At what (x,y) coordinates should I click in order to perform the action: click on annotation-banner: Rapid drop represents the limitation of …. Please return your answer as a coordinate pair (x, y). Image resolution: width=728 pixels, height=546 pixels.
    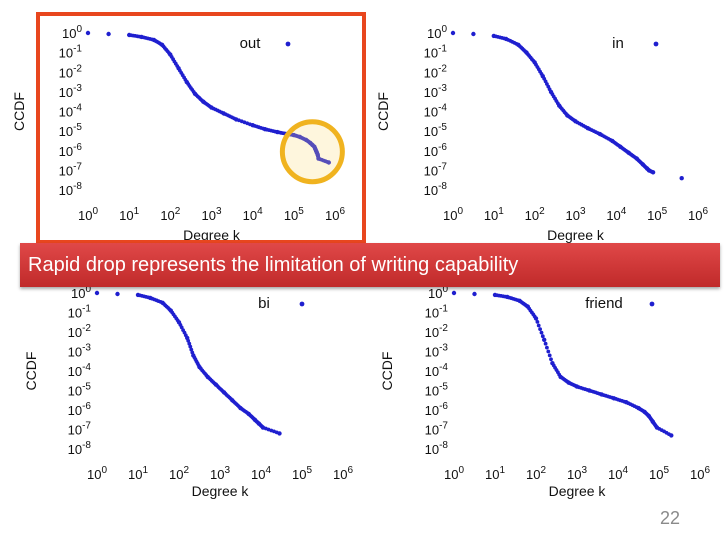
    Looking at the image, I should click on (370, 265).